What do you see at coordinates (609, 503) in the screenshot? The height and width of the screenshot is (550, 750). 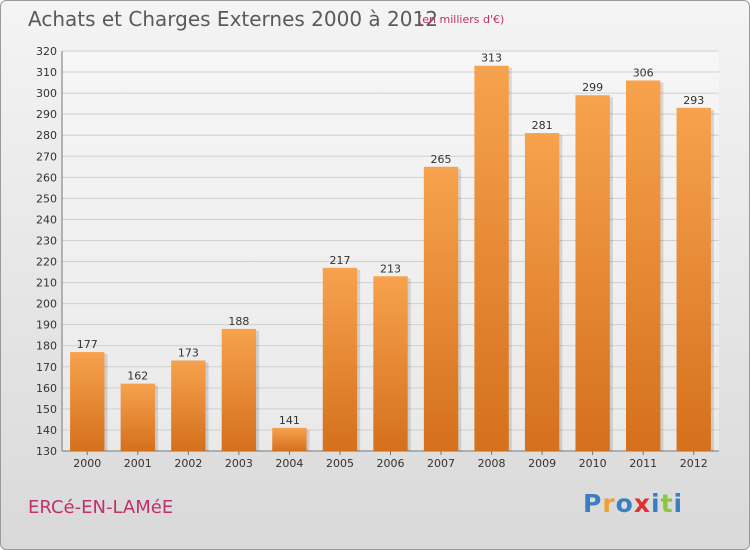 I see `logo-letter: r` at bounding box center [609, 503].